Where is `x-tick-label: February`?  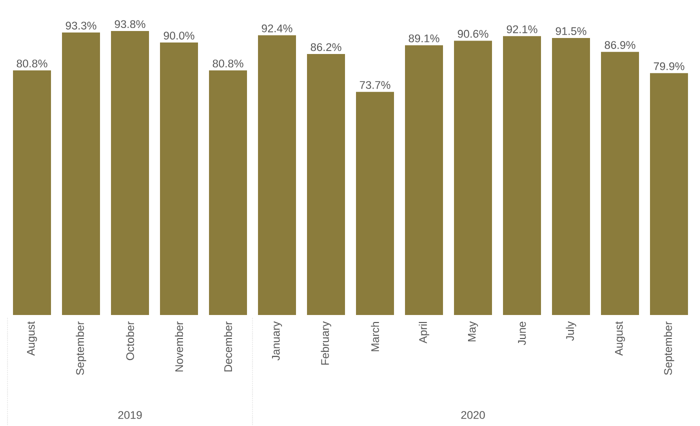
x-tick-label: February is located at coordinates (326, 343).